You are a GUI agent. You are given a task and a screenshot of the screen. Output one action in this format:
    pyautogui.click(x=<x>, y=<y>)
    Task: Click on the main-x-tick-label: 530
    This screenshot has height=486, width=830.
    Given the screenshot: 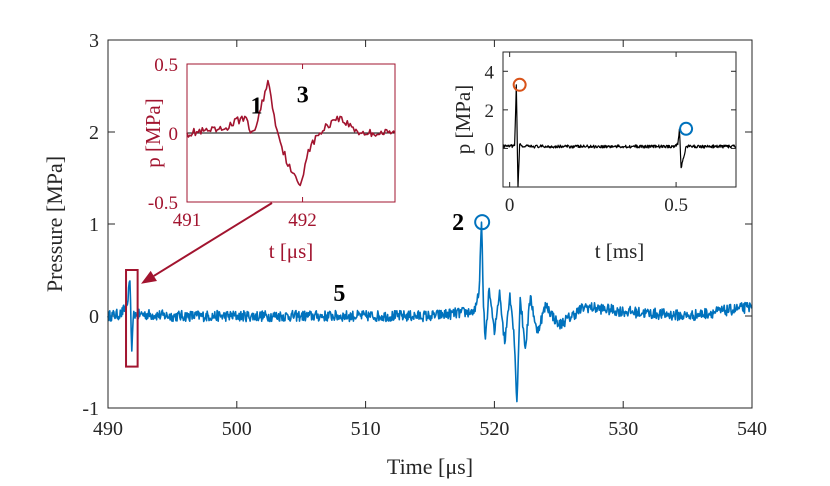 What is the action you would take?
    pyautogui.click(x=623, y=429)
    